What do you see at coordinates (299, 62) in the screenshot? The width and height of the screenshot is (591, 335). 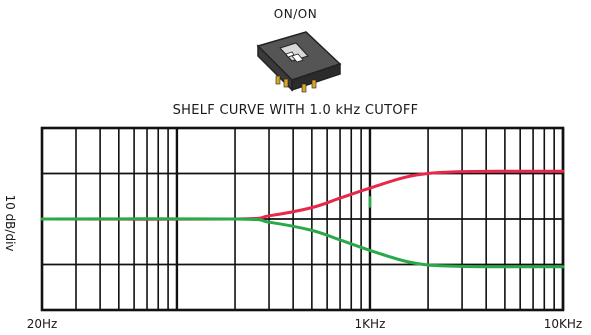 I see `dip-switch-icon` at bounding box center [299, 62].